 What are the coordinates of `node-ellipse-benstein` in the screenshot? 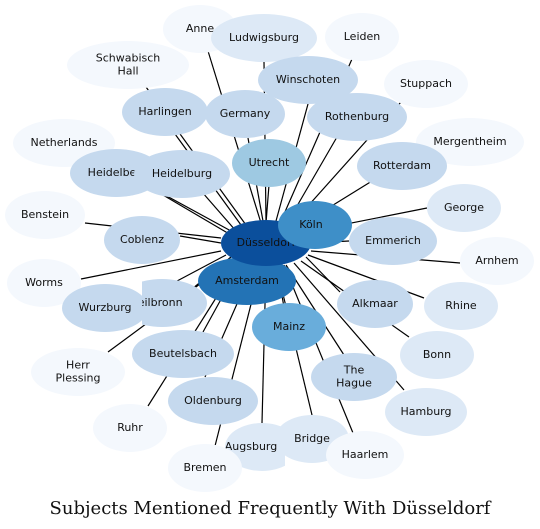 It's located at (45, 215).